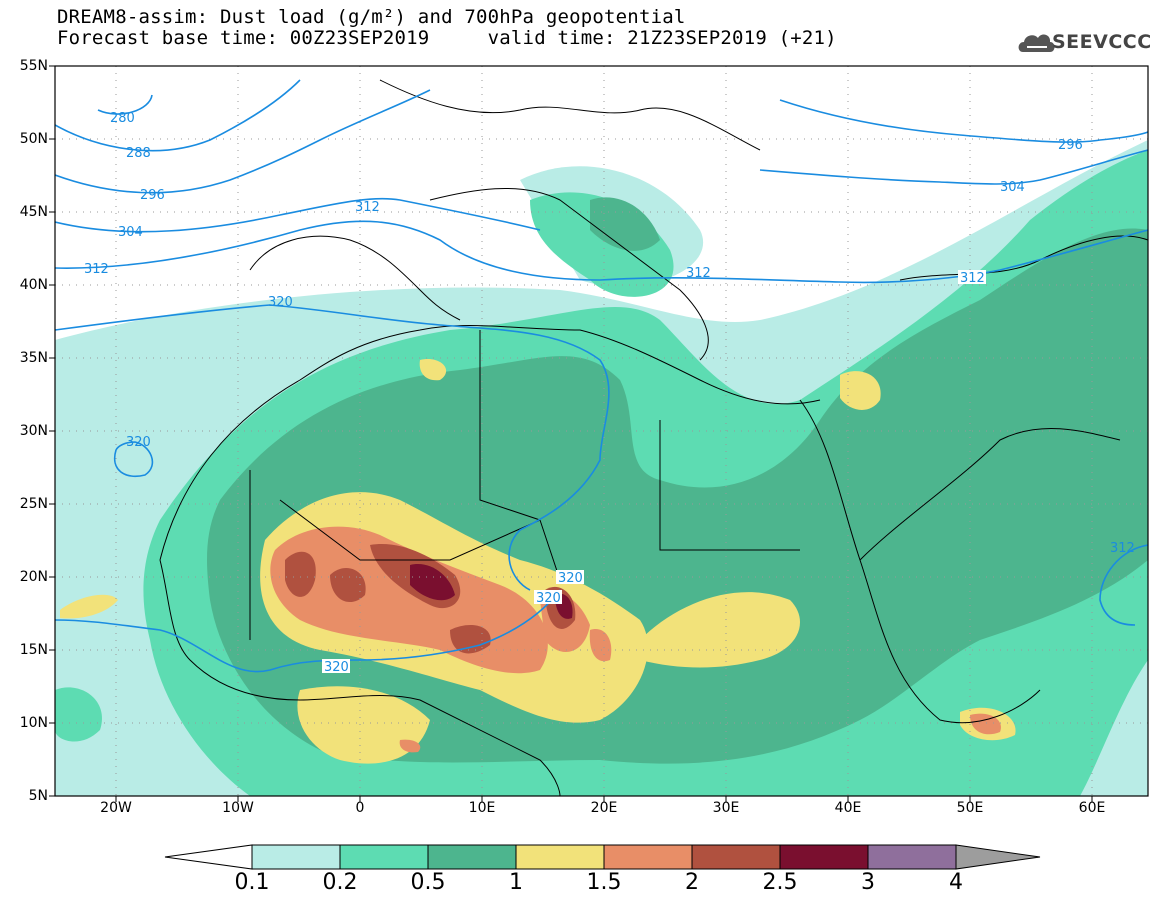 The height and width of the screenshot is (907, 1165). Describe the element at coordinates (482, 808) in the screenshot. I see `lon-label: 10E` at that location.